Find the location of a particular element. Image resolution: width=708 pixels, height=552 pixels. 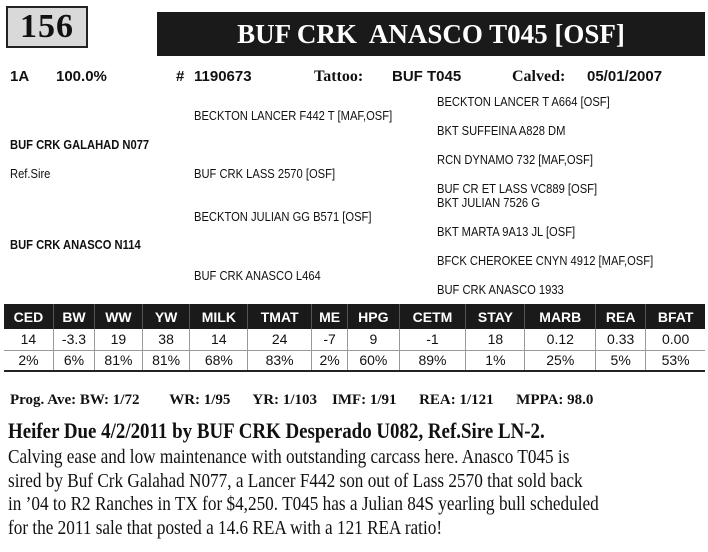

epd-value: 9 is located at coordinates (373, 340).